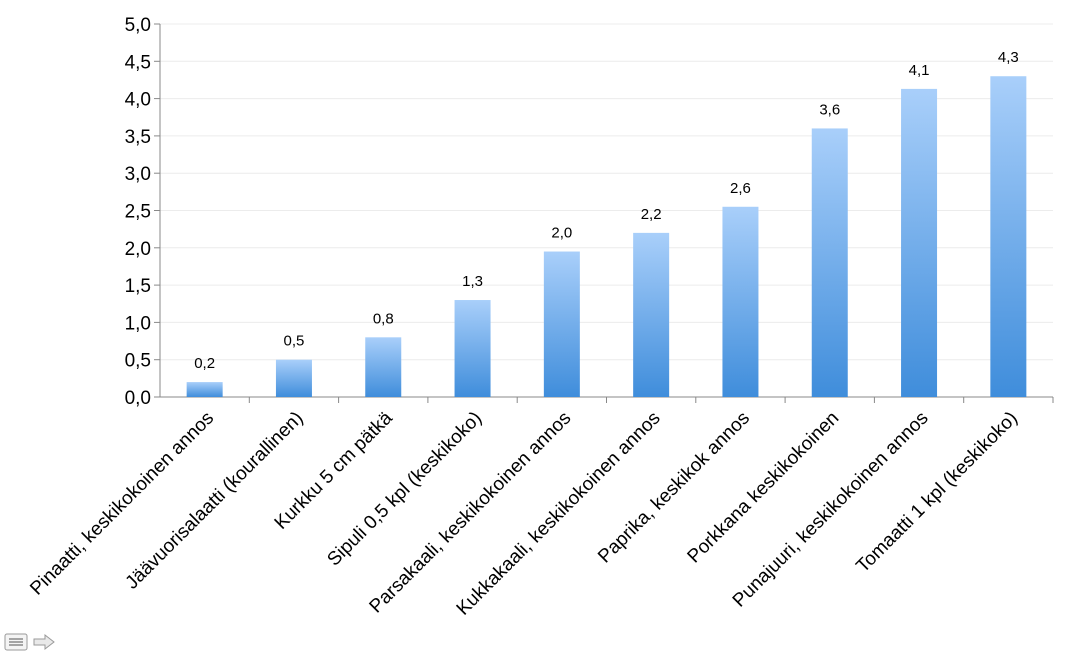  Describe the element at coordinates (138, 62) in the screenshot. I see `y-tick-label: 4,5` at that location.